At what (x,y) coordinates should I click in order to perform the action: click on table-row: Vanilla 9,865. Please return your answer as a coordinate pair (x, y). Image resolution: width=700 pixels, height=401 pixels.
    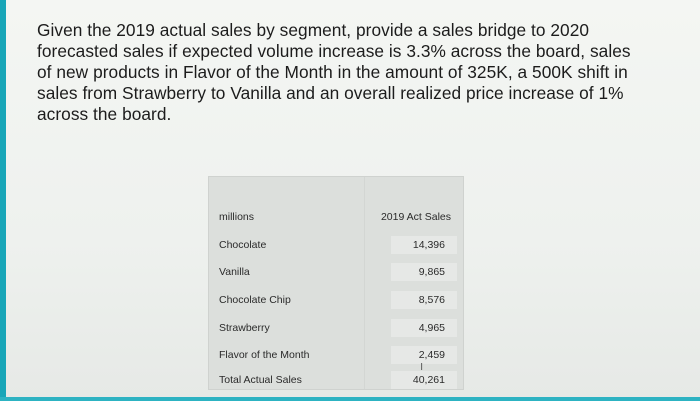
    Looking at the image, I should click on (337, 274).